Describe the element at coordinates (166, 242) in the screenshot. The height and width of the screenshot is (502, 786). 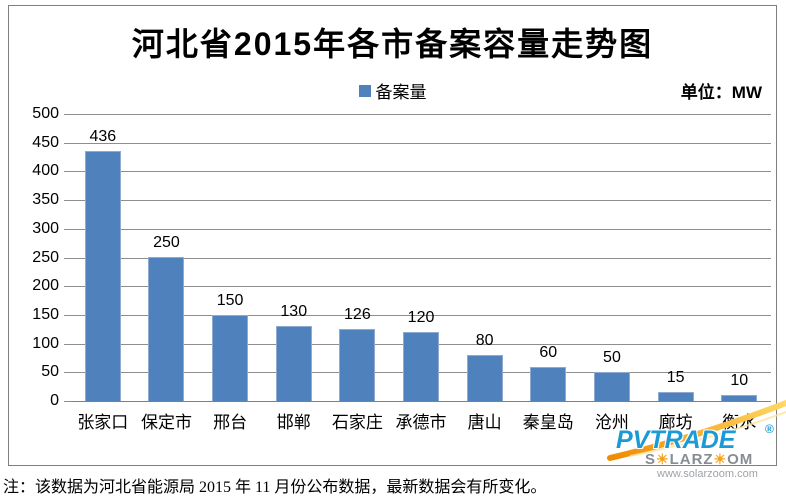
I see `bar-value-label: 250` at that location.